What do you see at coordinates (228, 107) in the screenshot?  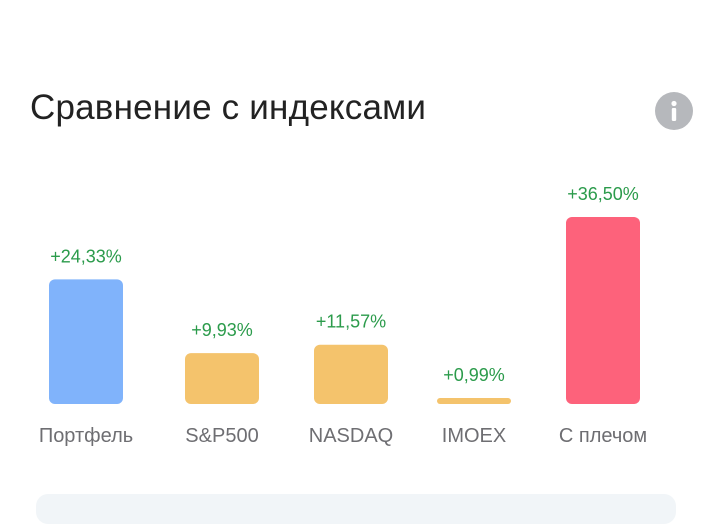 I see `page-title: Сравнение с индексами` at bounding box center [228, 107].